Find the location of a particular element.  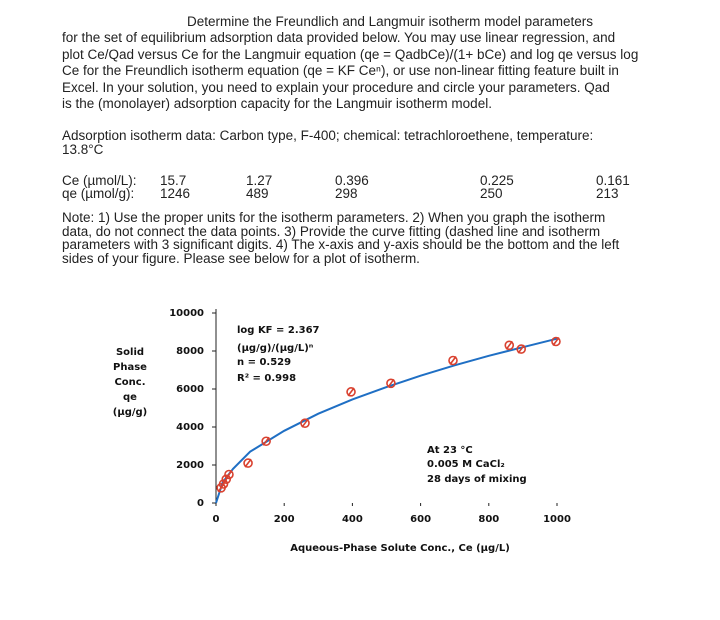

table-value: 0.396 is located at coordinates (352, 180).